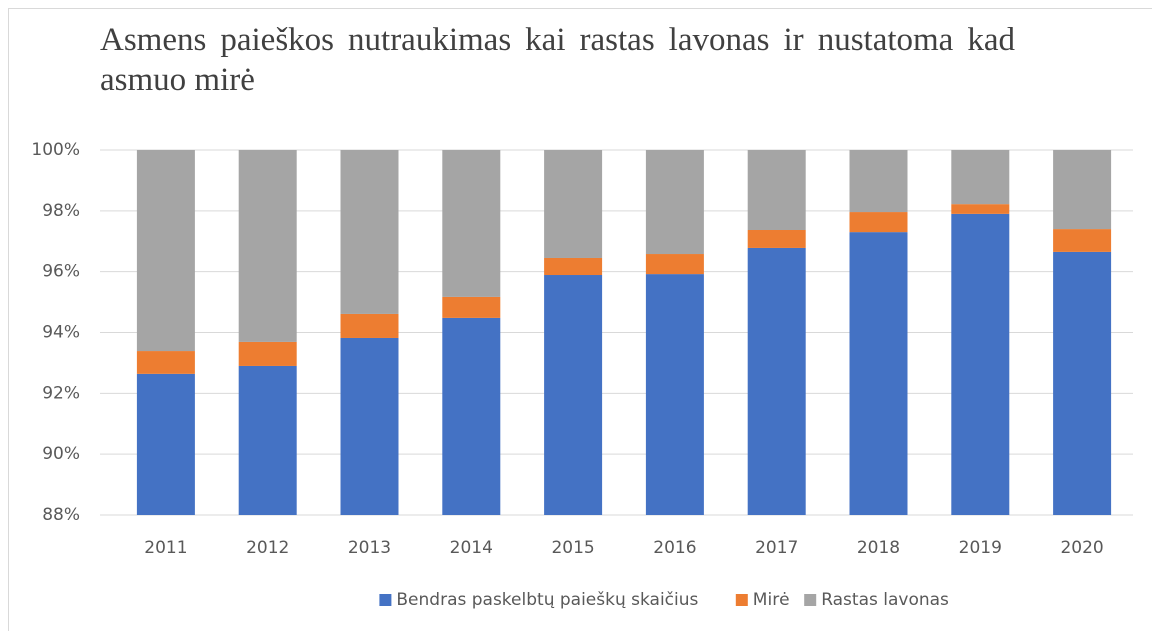  I want to click on y-tick-label: 100%, so click(55, 150).